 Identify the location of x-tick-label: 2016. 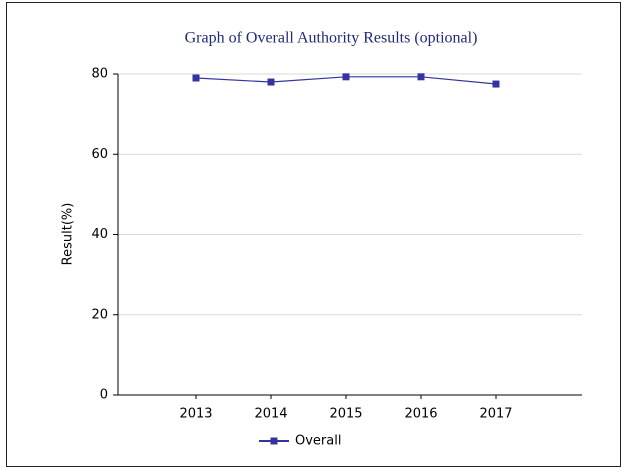
(420, 414).